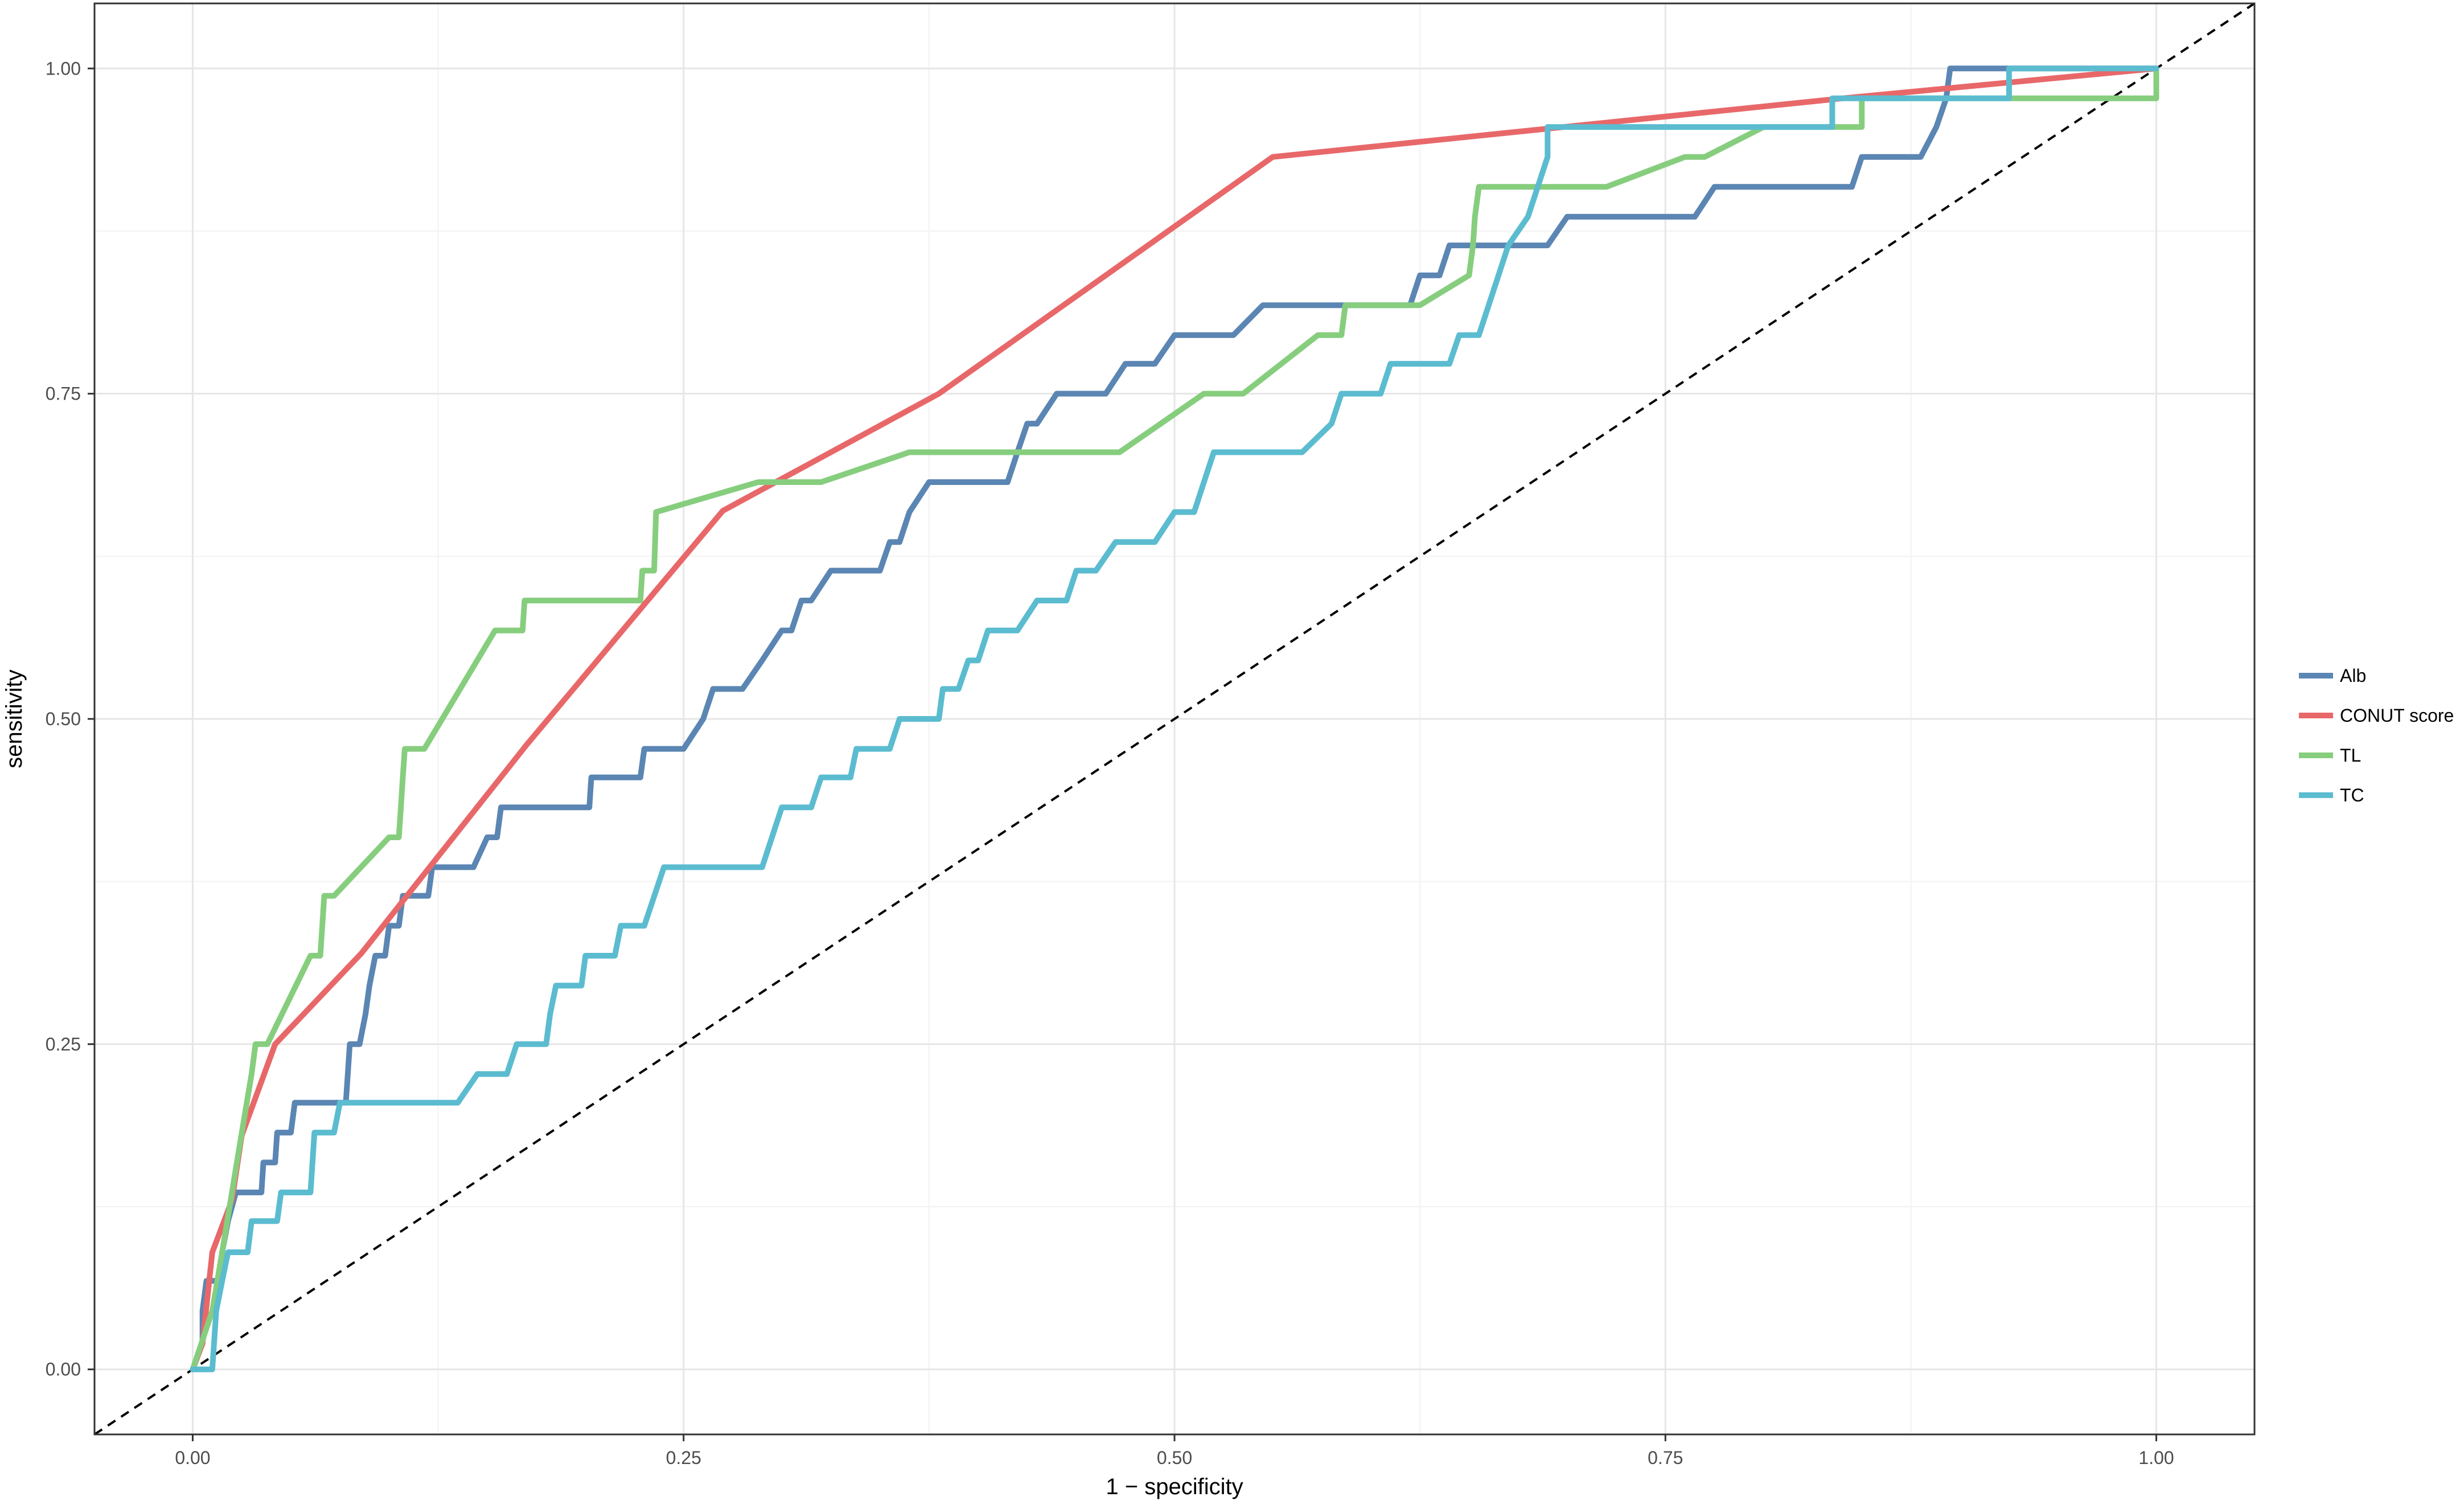 The width and height of the screenshot is (2464, 1505). I want to click on legend-label-conut-score: CONUT score, so click(2397, 715).